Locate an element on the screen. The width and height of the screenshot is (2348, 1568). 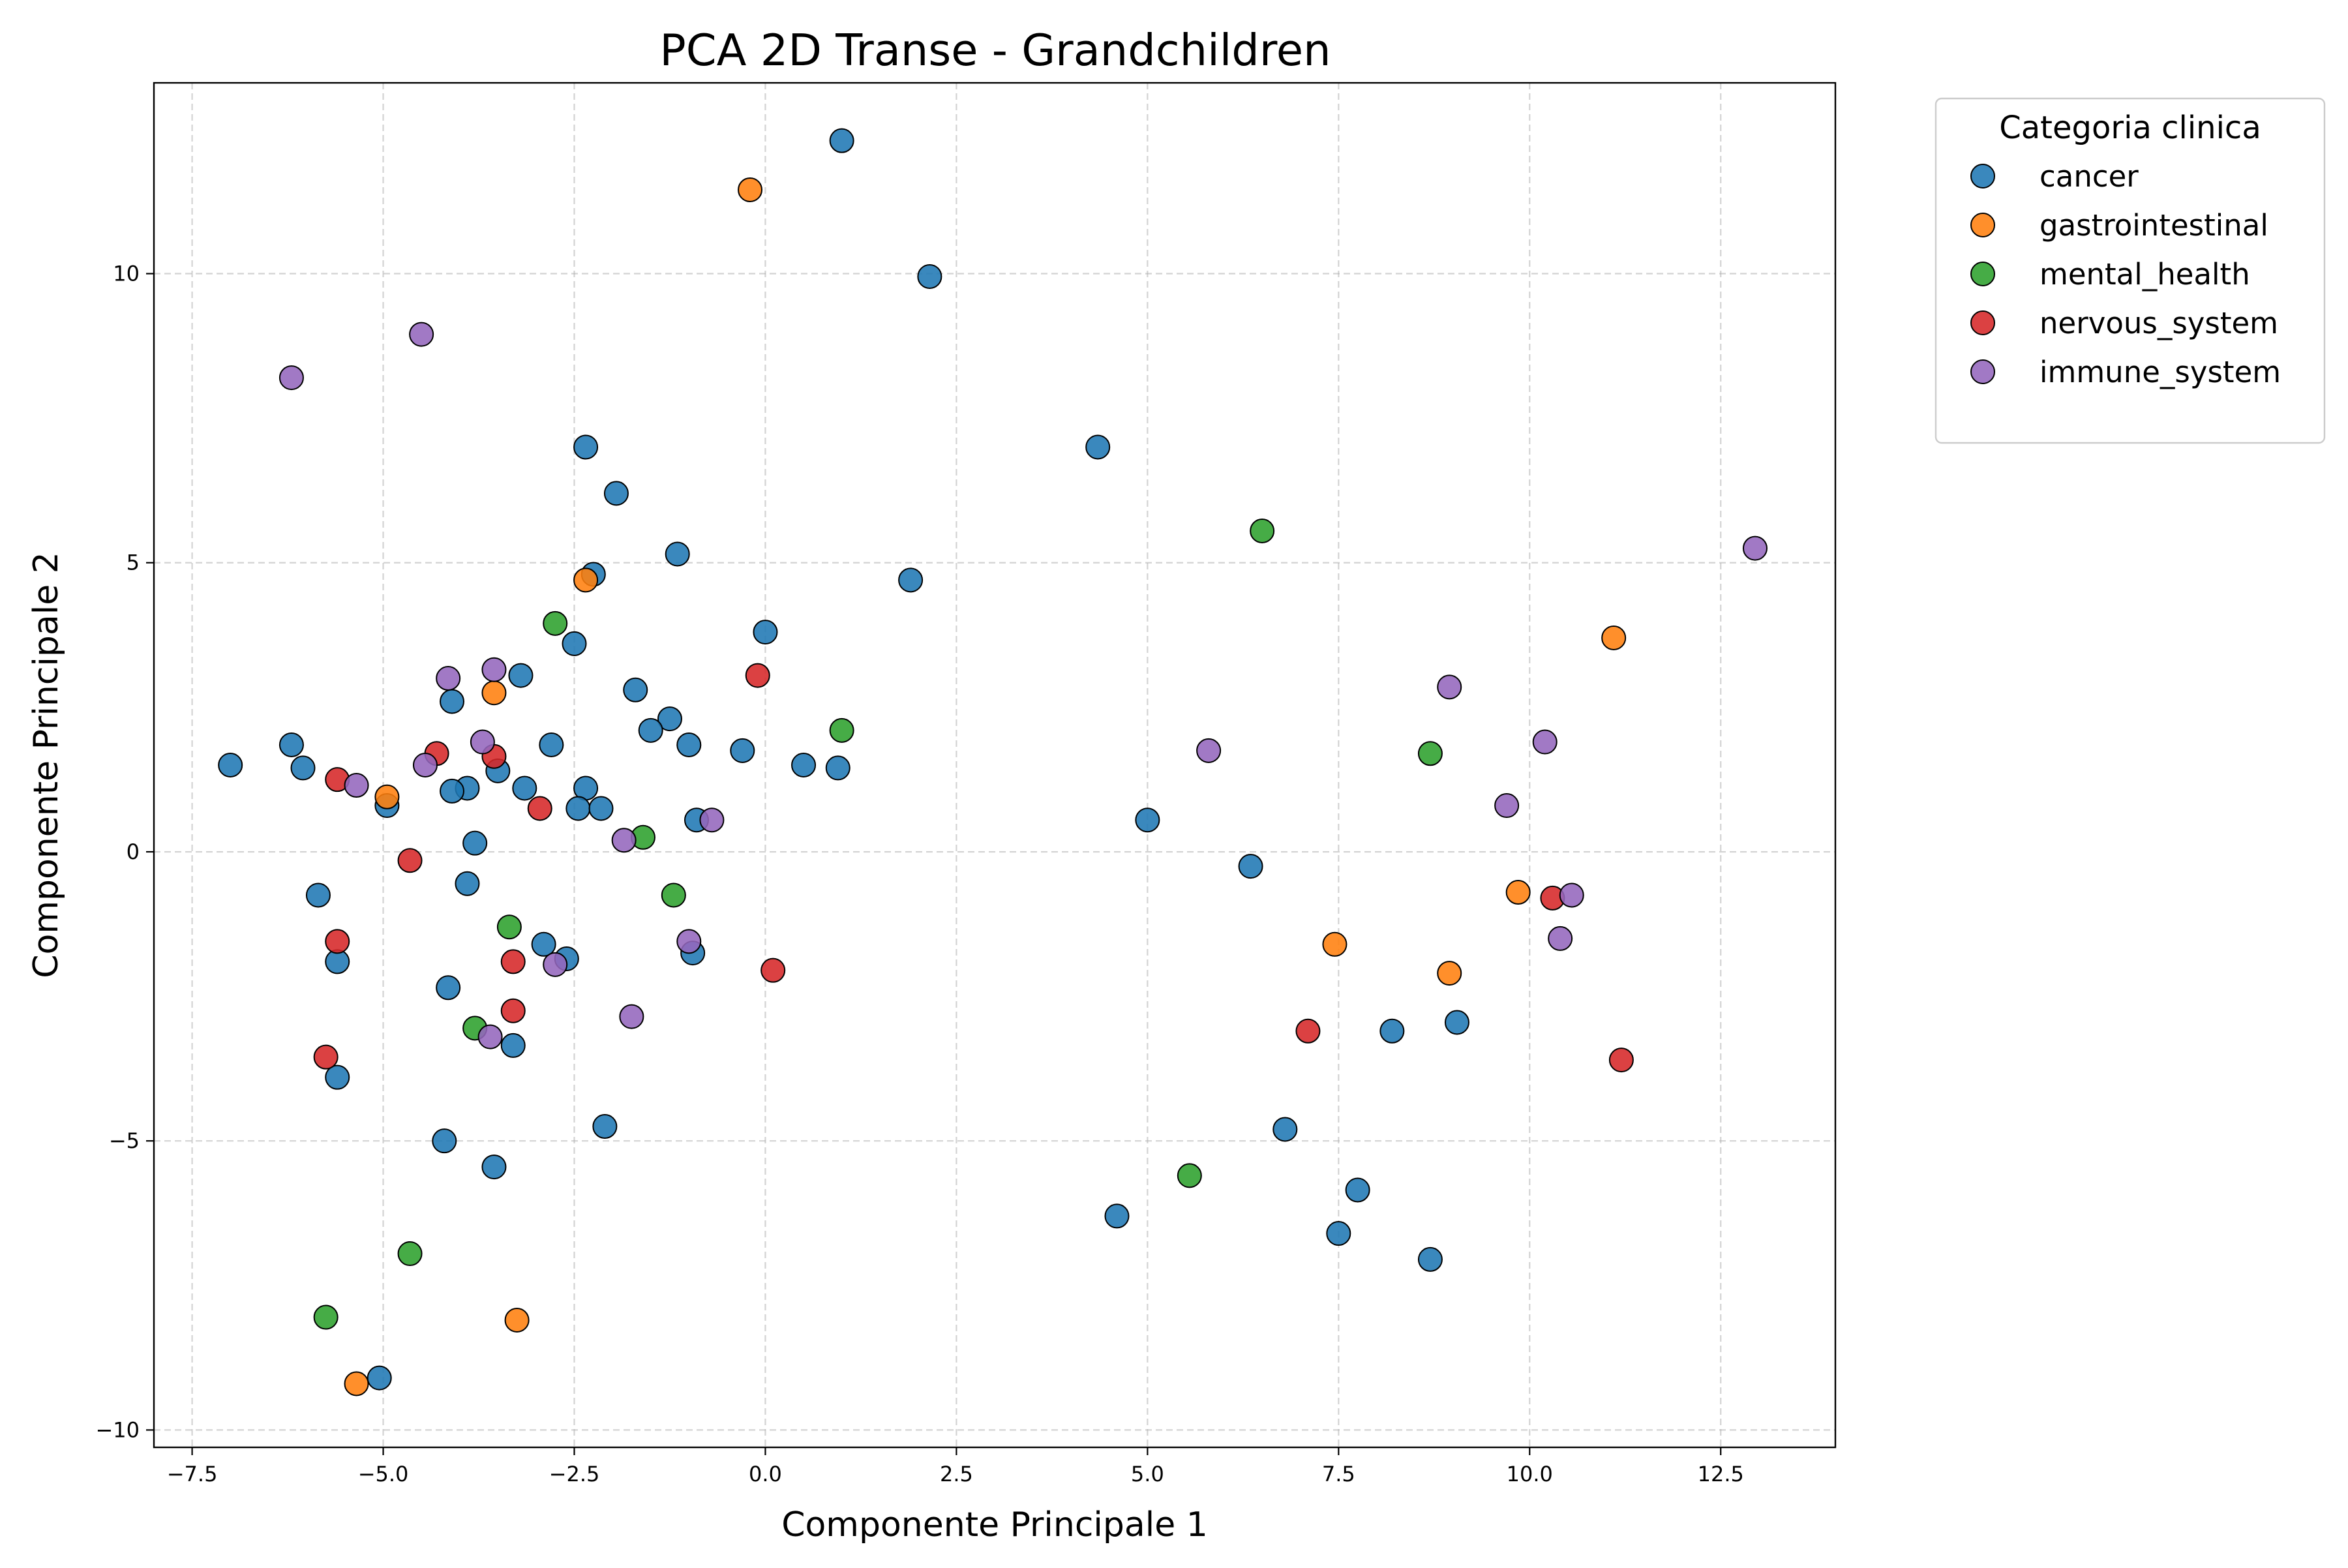
x-axis-ticks: −7.5 −5.0 −2.5 0.0 2.5 5.0 7.5 10.0 12.5 is located at coordinates (956, 1466).